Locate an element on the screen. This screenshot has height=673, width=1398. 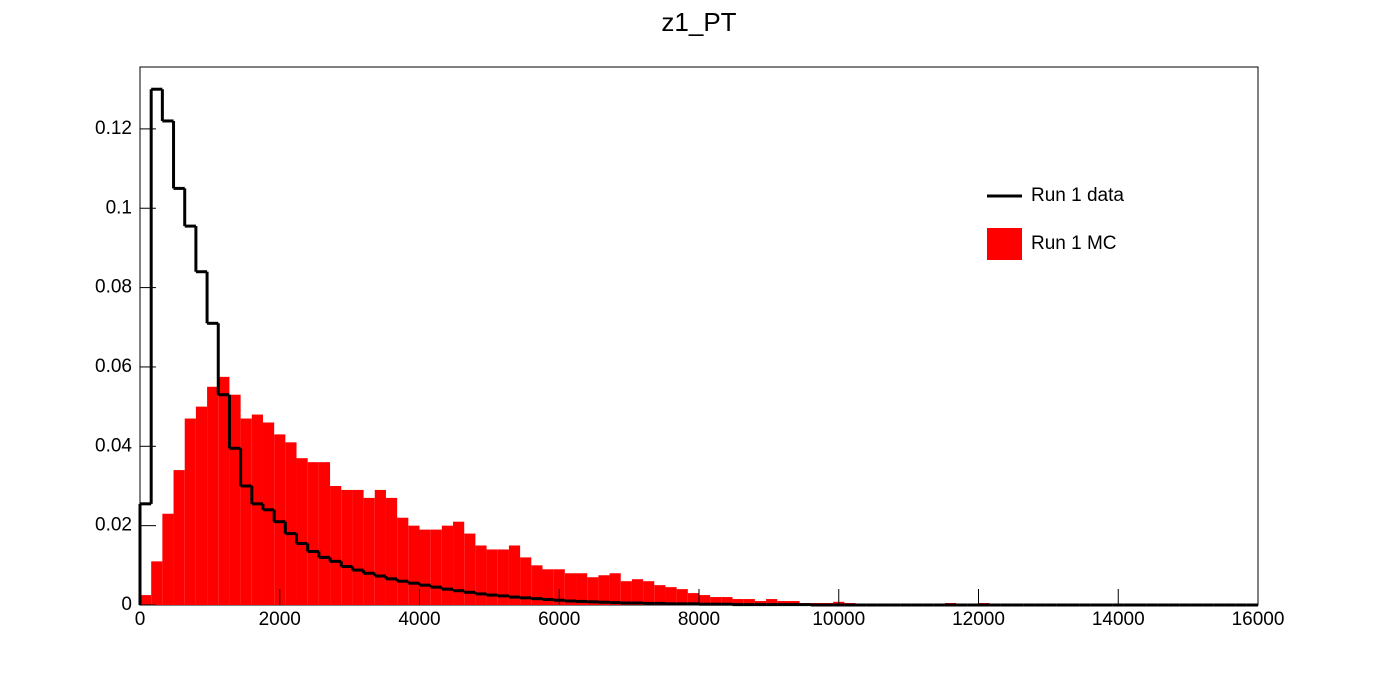
y-tick-label: 0.04 is located at coordinates (113, 445).